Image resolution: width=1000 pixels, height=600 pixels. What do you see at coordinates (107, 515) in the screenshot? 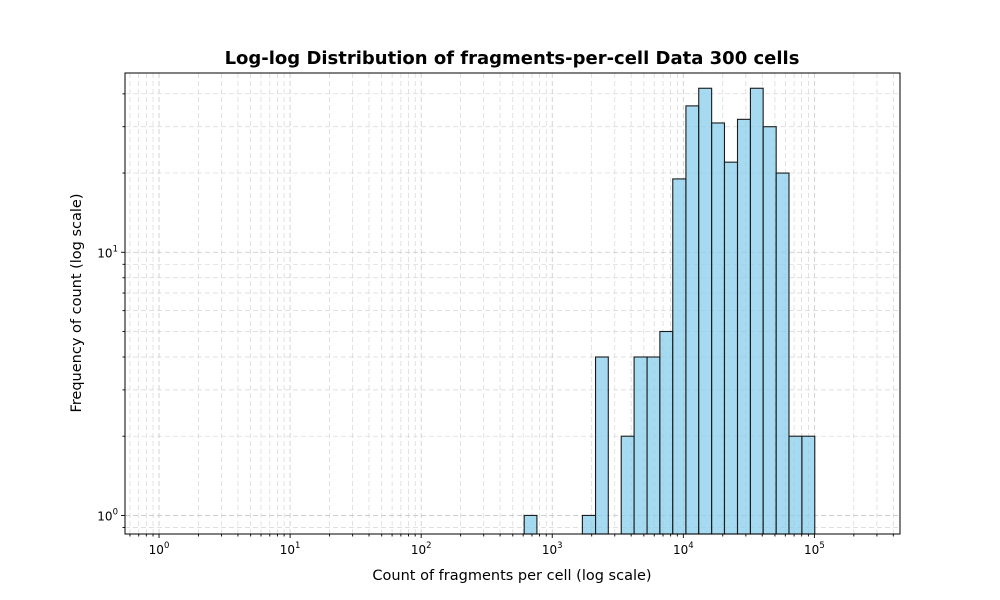
I see `y-tick-label: 10⁰` at bounding box center [107, 515].